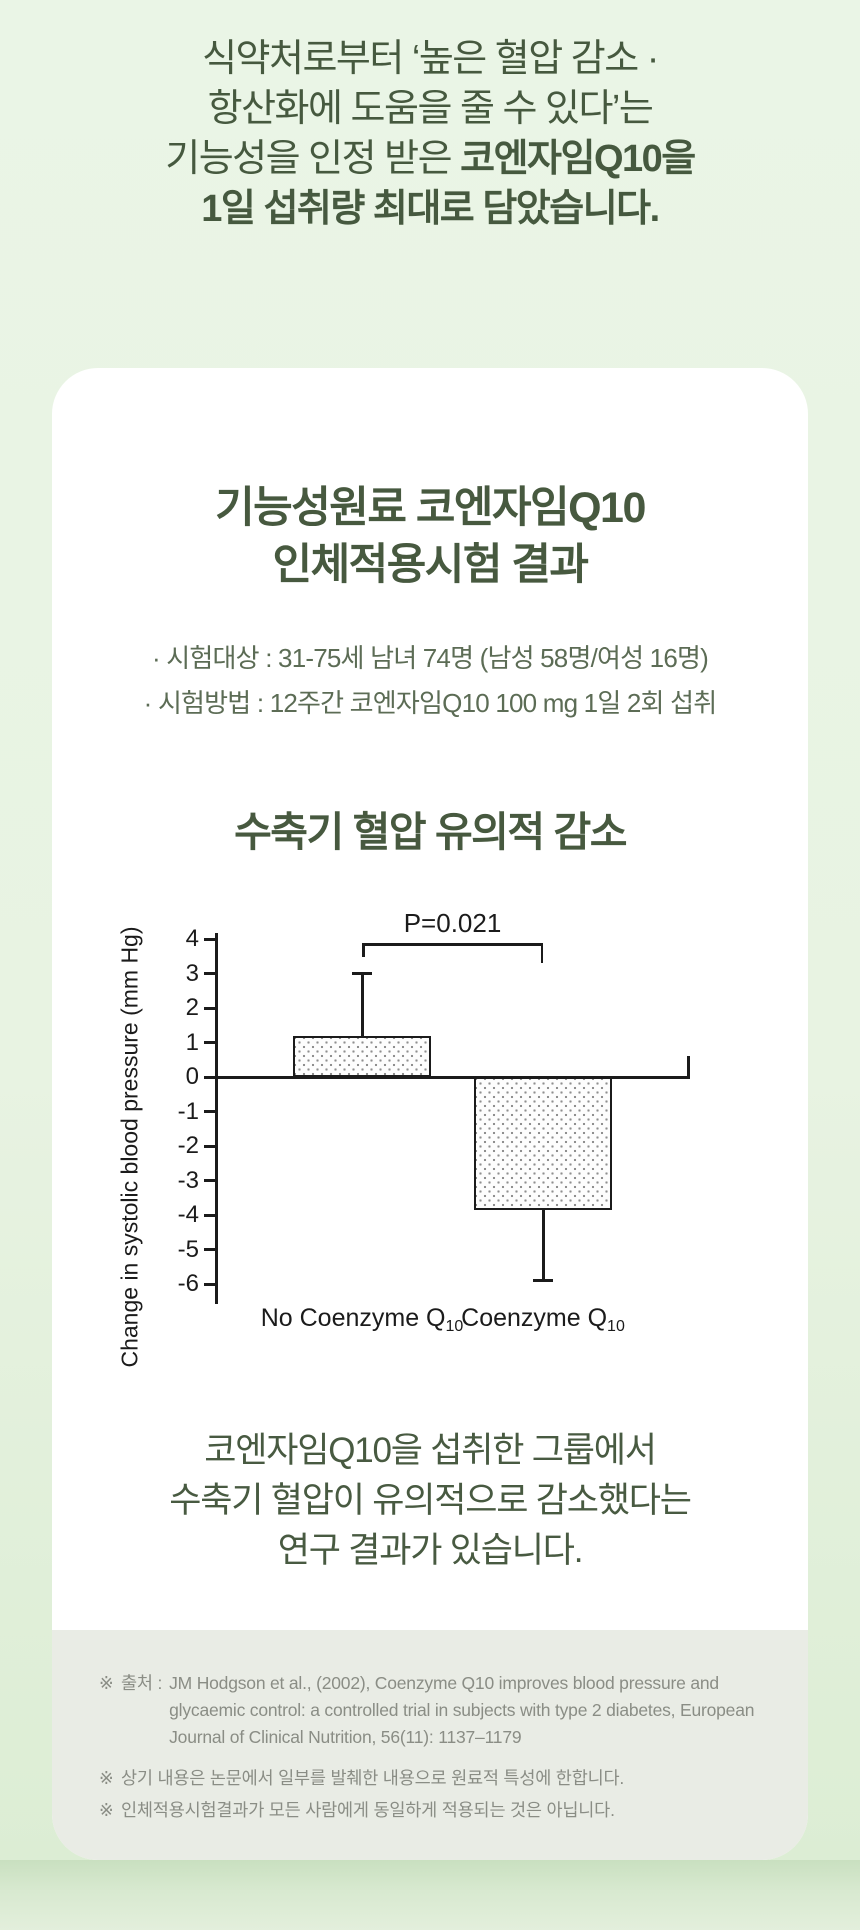 This screenshot has height=1930, width=860. I want to click on y-tick-label: 3, so click(192, 973).